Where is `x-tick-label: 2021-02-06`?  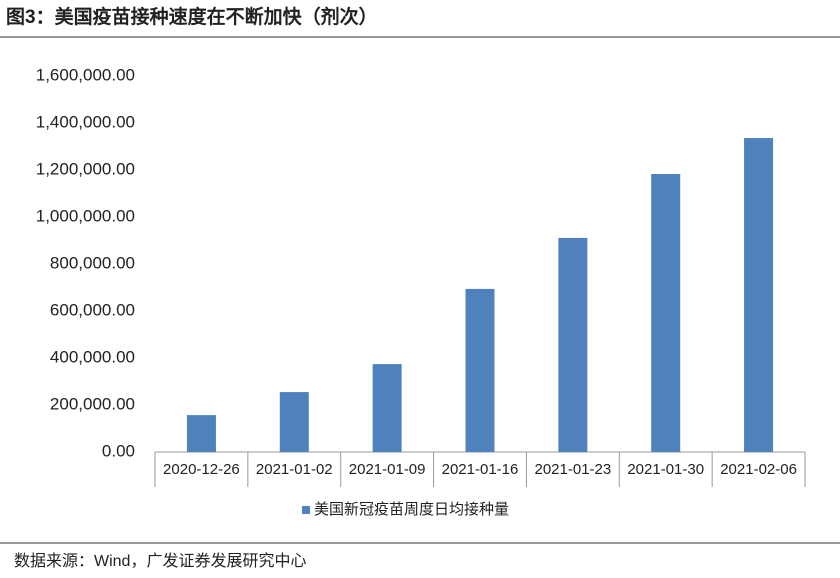 x-tick-label: 2021-02-06 is located at coordinates (758, 469).